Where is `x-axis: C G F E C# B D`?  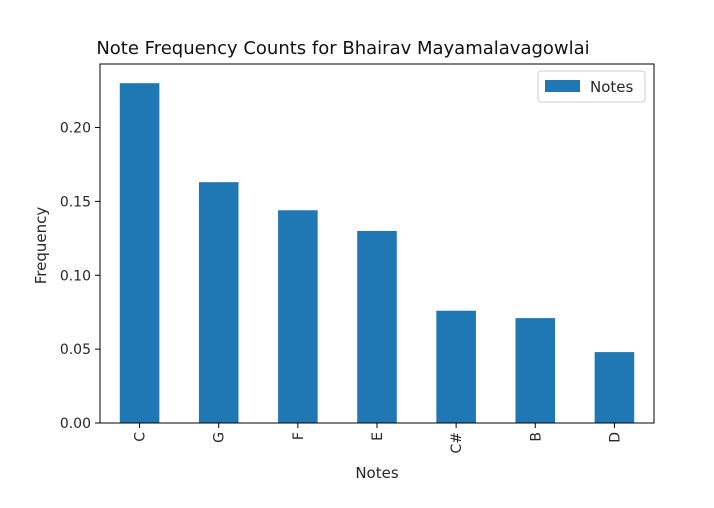
x-axis: C G F E C# B D is located at coordinates (378, 438).